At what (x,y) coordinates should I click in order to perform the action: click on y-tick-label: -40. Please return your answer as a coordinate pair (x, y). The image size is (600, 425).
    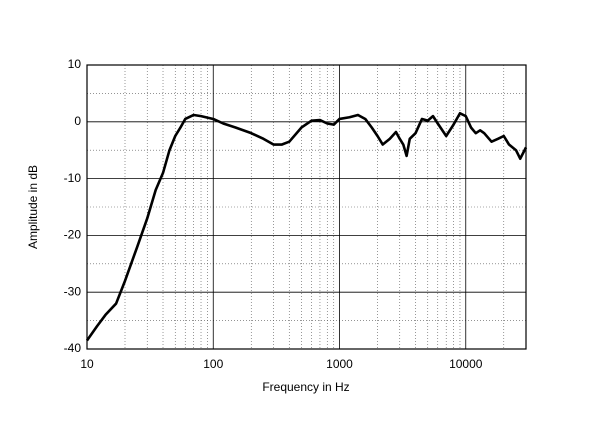
    Looking at the image, I should click on (73, 348).